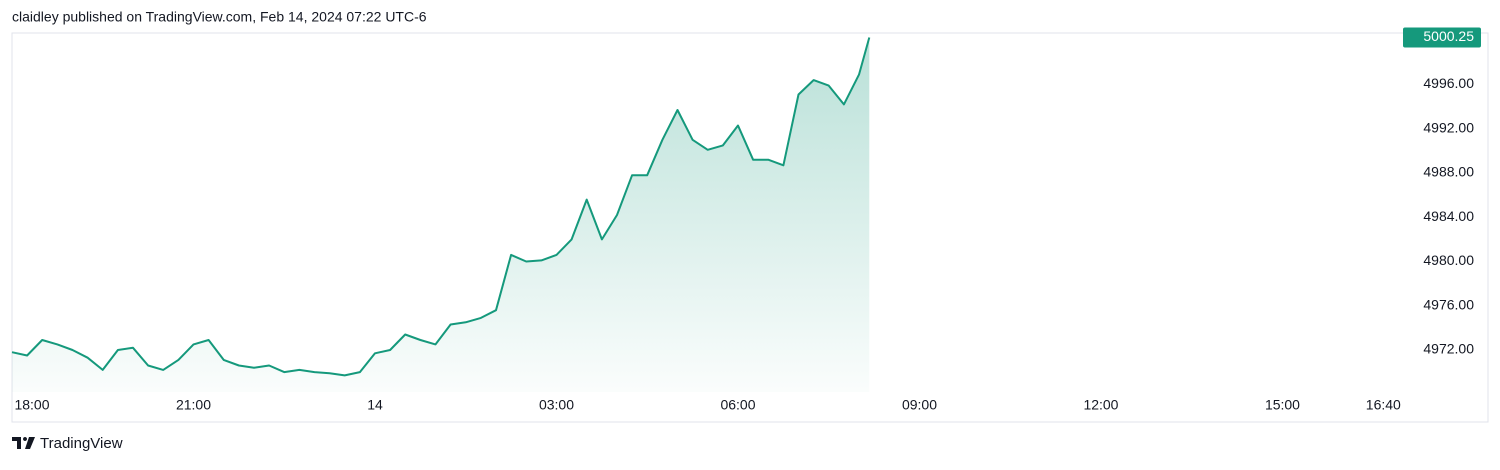 Image resolution: width=1500 pixels, height=470 pixels. I want to click on last-price-label: 5000.25, so click(1448, 36).